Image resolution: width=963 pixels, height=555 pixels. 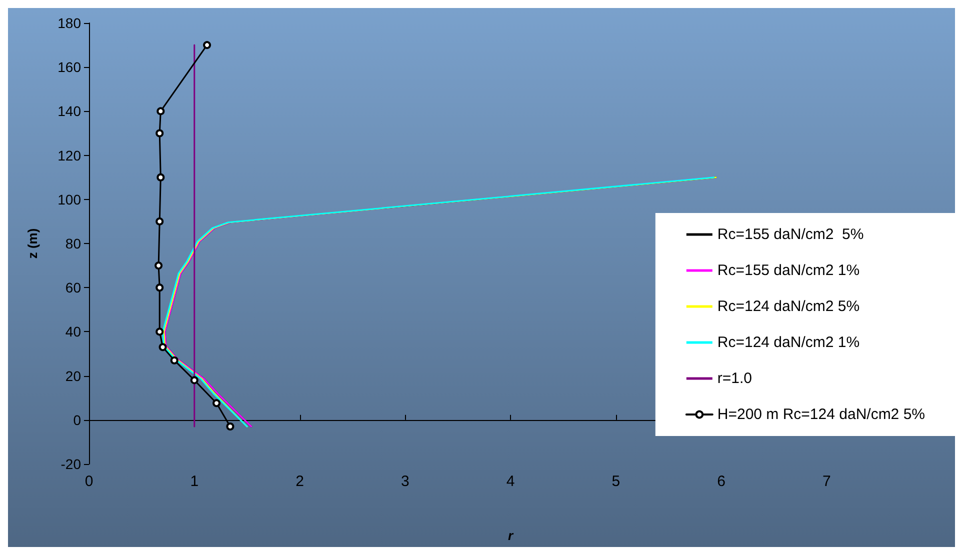 I want to click on y-axis-title: z (m), so click(x=32, y=243).